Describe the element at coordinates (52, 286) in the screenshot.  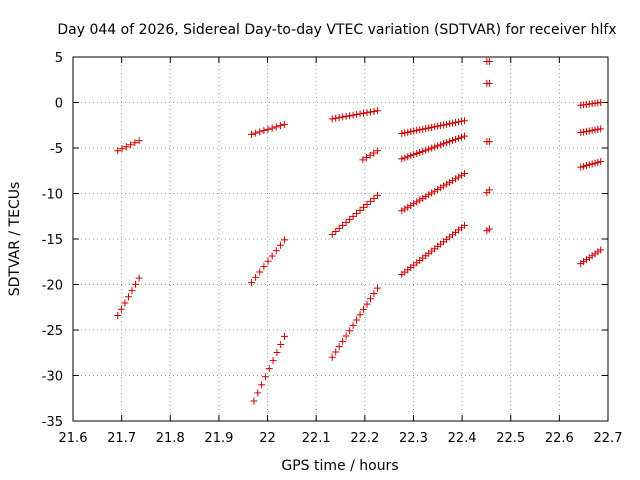
I see `y-tick-label: -20` at that location.